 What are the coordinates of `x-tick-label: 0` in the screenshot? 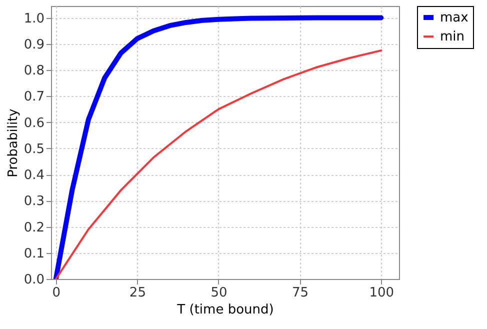 It's located at (56, 293).